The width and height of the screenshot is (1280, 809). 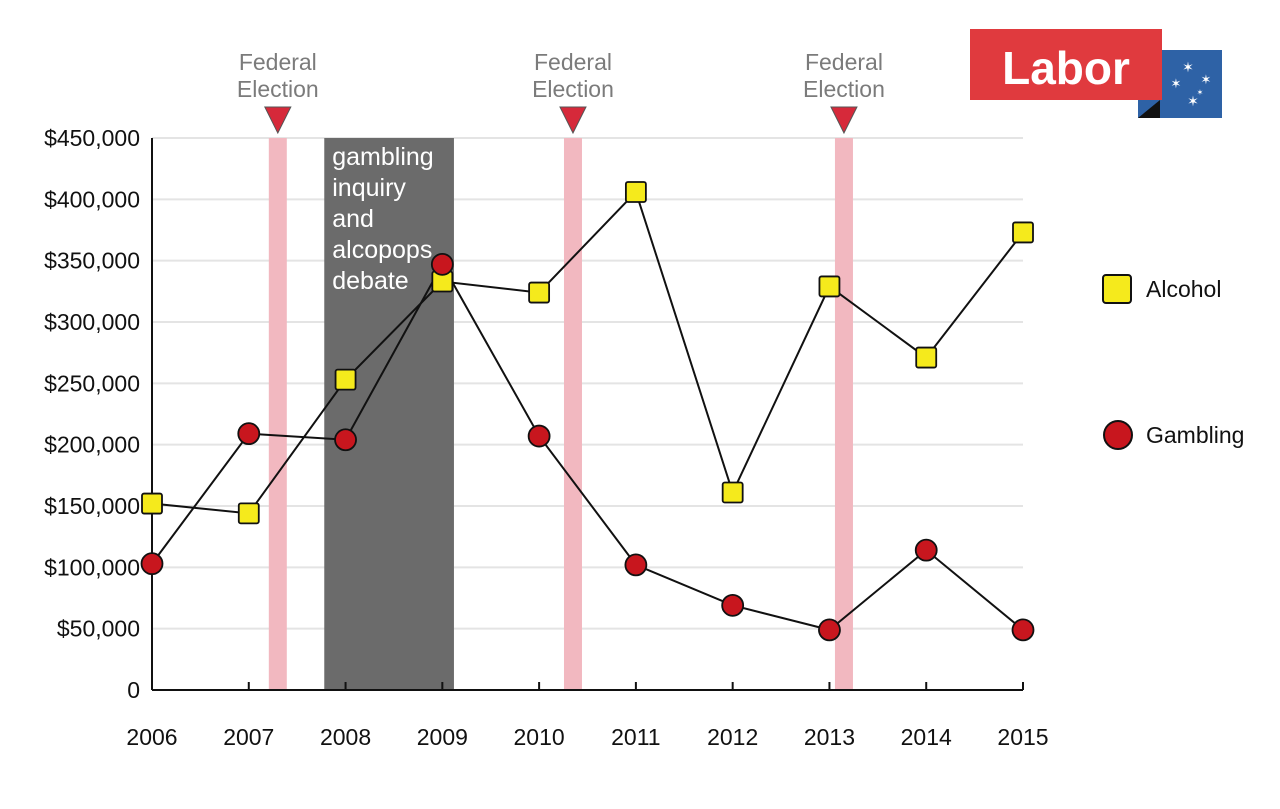 I want to click on logo-flag, so click(x=1191, y=84).